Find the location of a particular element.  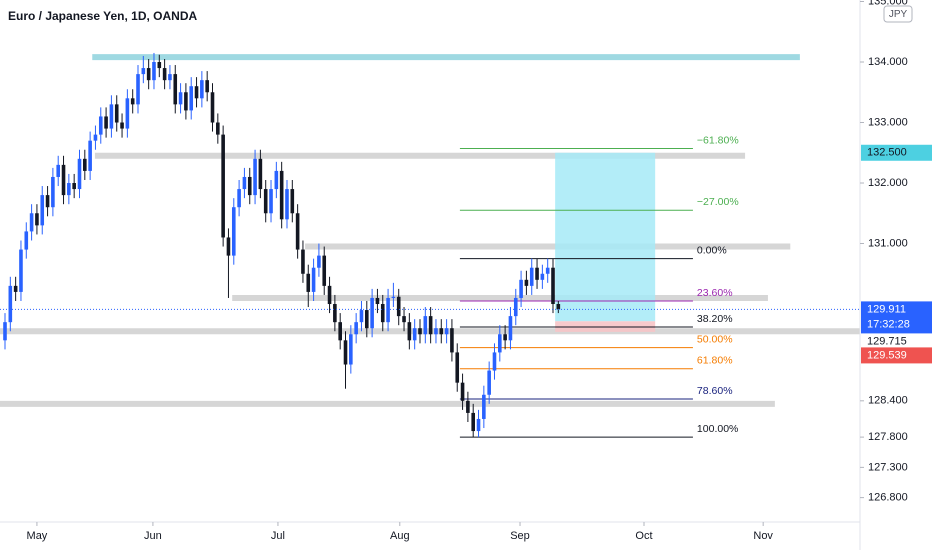

fib-label: 38.20% is located at coordinates (715, 319).